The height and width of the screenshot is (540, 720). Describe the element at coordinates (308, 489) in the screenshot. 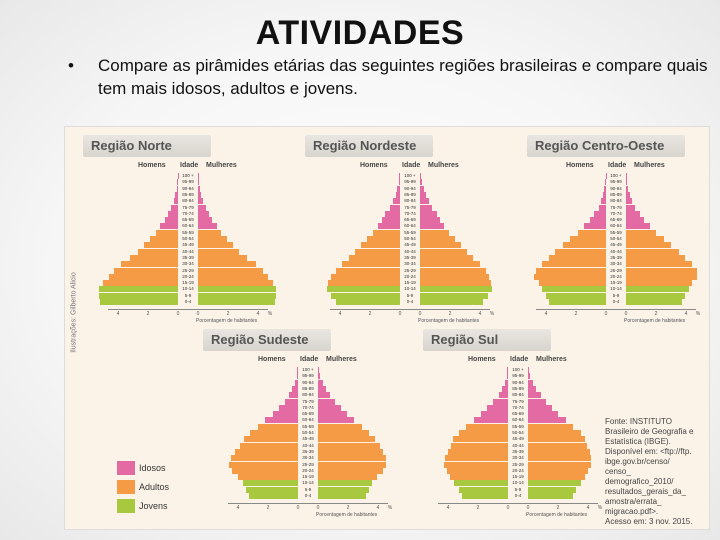

I see `age-group-label: 5-9` at that location.